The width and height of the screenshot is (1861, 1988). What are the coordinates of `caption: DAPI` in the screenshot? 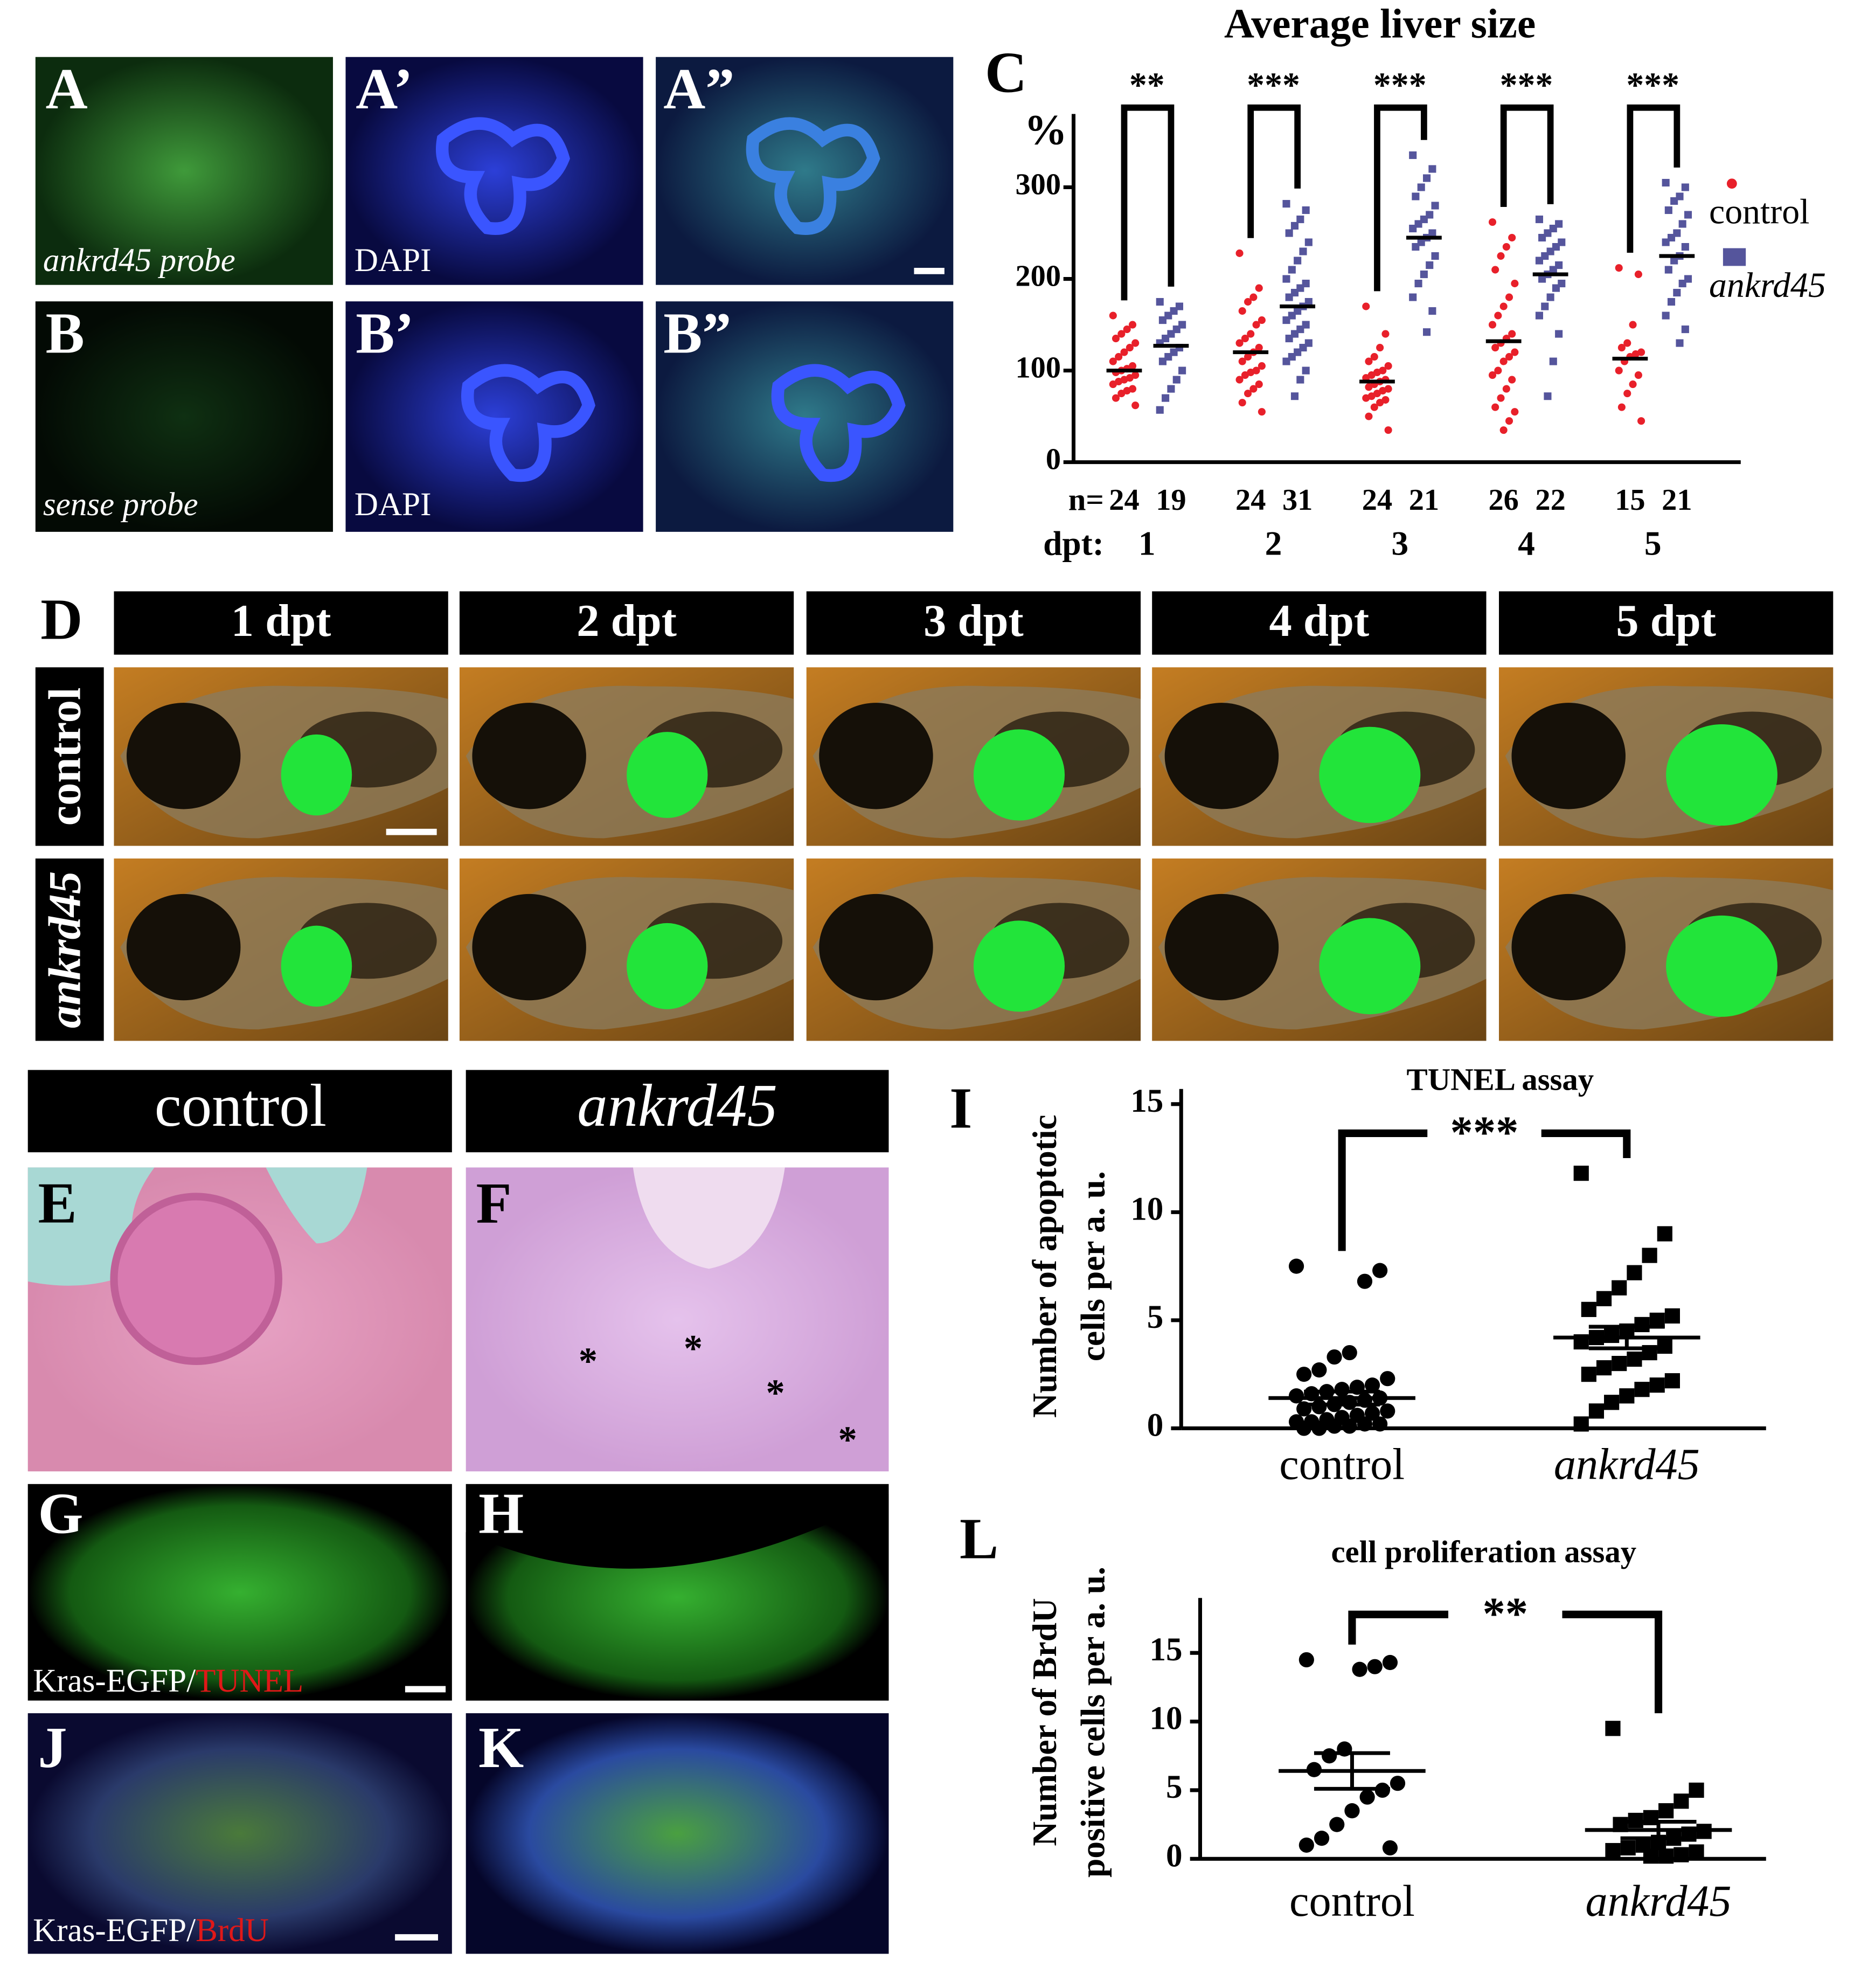 It's located at (393, 261).